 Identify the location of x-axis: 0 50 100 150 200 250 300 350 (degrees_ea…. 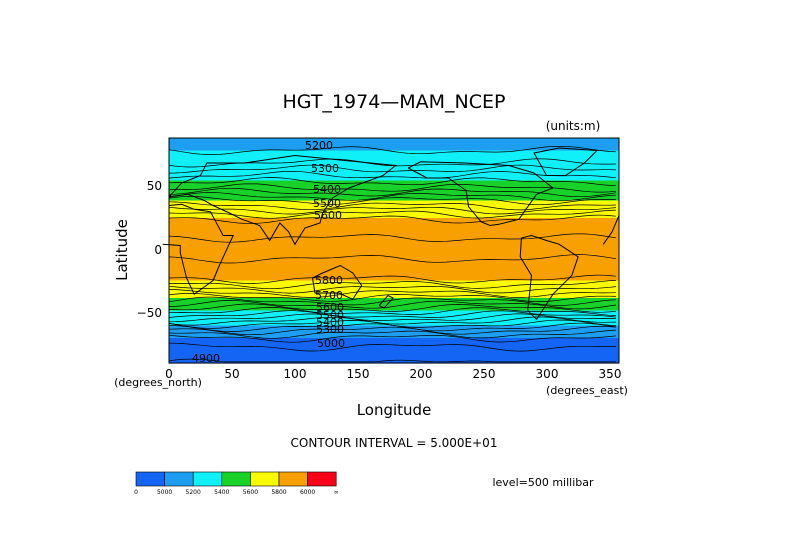
(396, 393).